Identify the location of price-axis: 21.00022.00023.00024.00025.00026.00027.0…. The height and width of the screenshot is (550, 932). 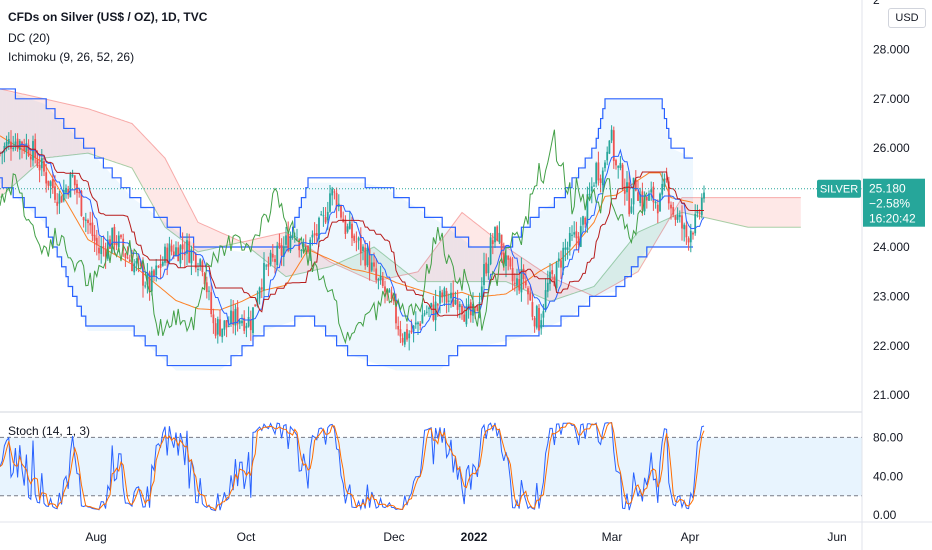
(891, 261).